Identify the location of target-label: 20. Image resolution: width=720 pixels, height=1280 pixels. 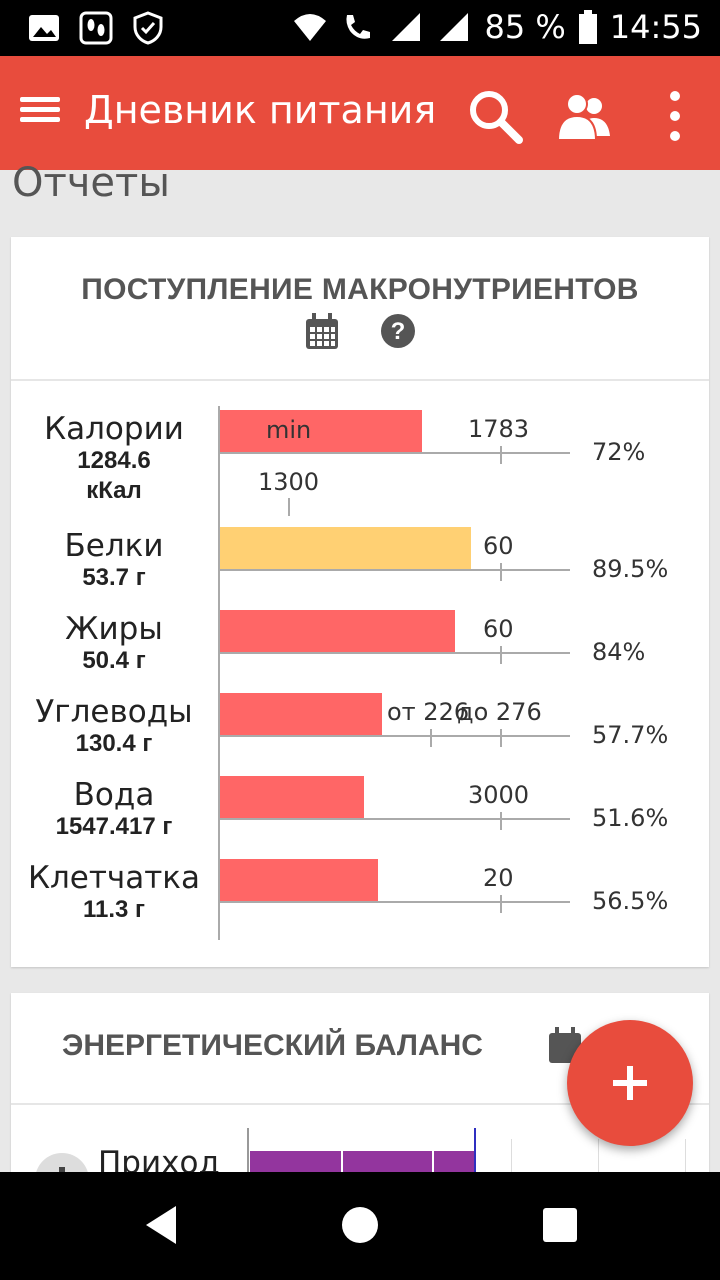
(498, 878).